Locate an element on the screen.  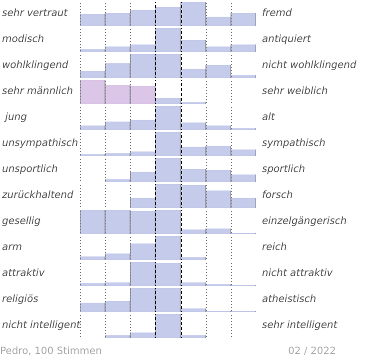
y2-axis-title: fremd is located at coordinates (276, 13).